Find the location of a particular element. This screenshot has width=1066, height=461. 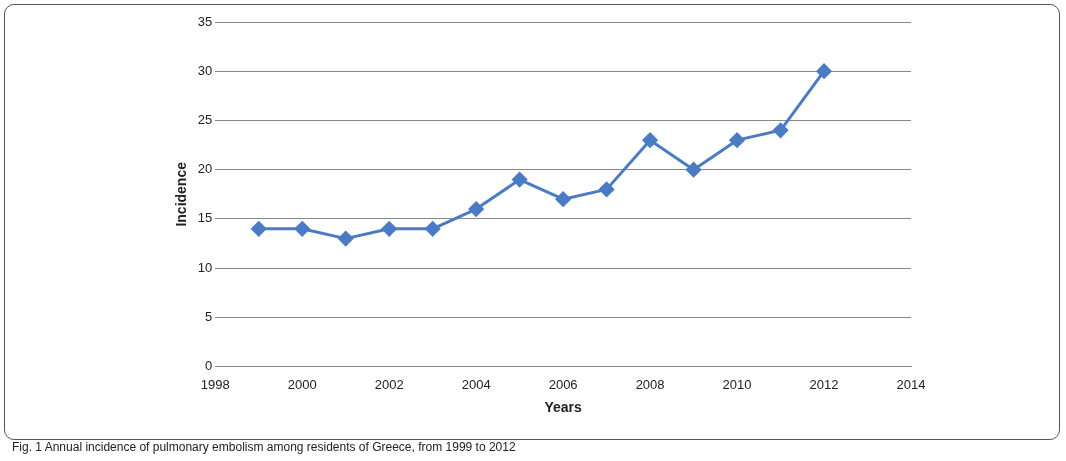

x-tick-label: 1998 is located at coordinates (215, 384).